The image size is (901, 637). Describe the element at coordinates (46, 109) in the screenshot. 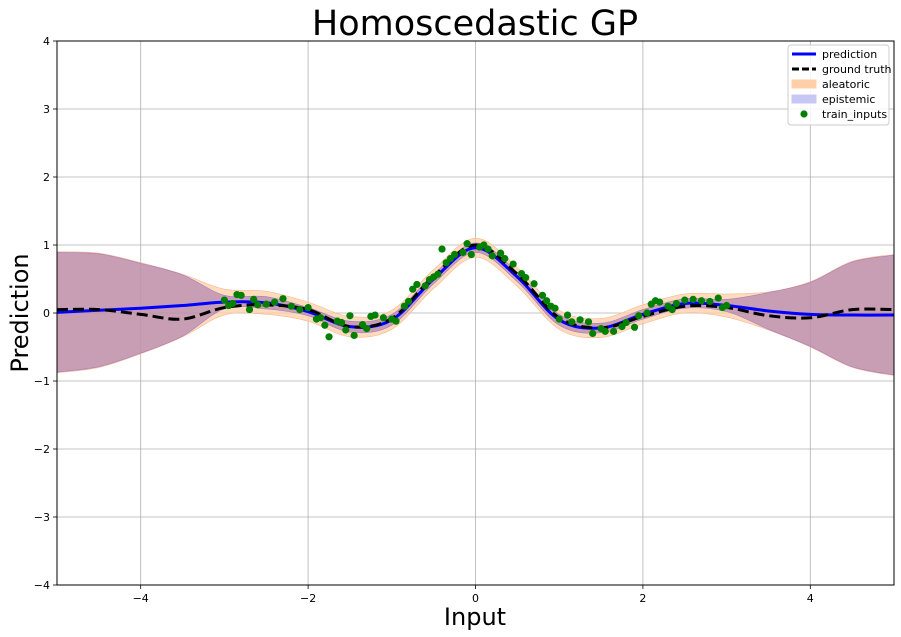

I see `y-tick-label: 3` at that location.